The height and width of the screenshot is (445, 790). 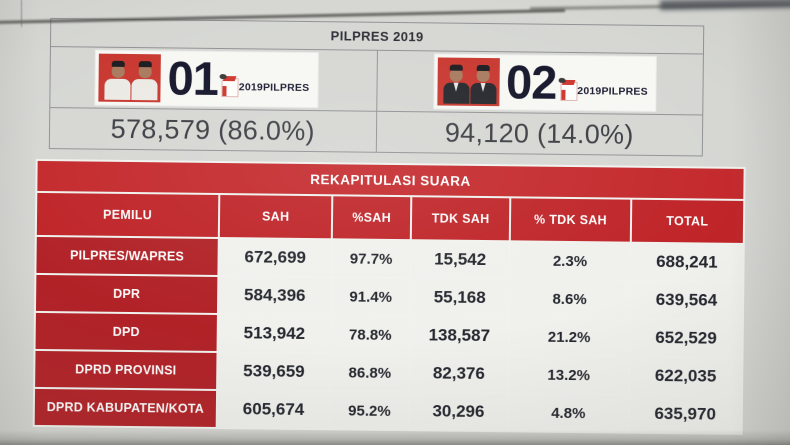 I want to click on candidate-02-photo, so click(x=468, y=82).